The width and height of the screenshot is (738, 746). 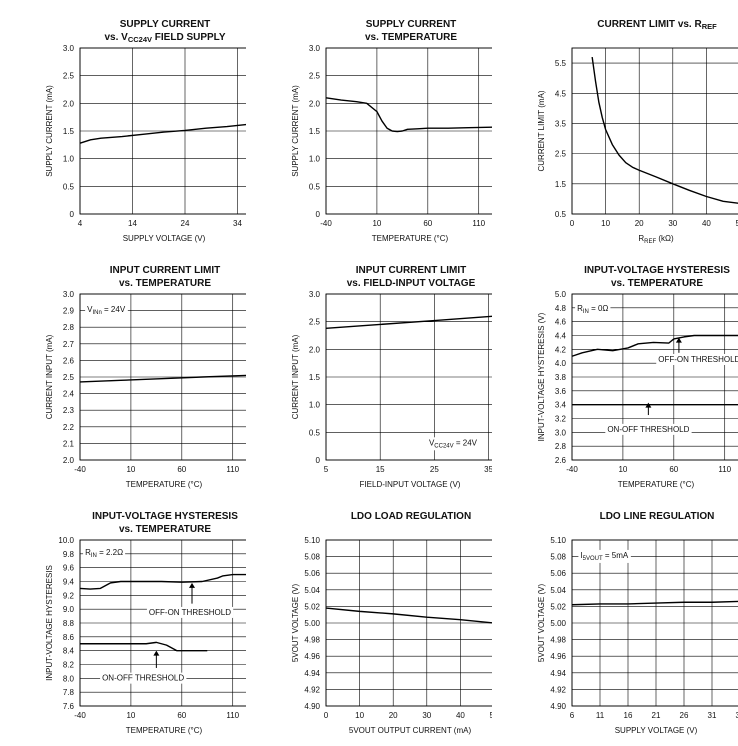 I want to click on y-tick-label: 9.0, so click(x=69, y=609).